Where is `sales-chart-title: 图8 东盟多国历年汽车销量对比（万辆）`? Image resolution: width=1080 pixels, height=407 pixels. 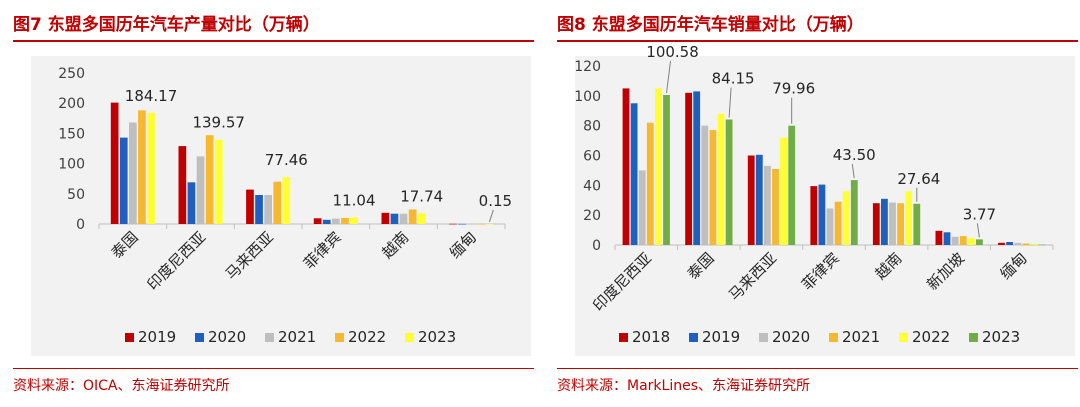 sales-chart-title: 图8 东盟多国历年汽车销量对比（万辆） is located at coordinates (710, 25).